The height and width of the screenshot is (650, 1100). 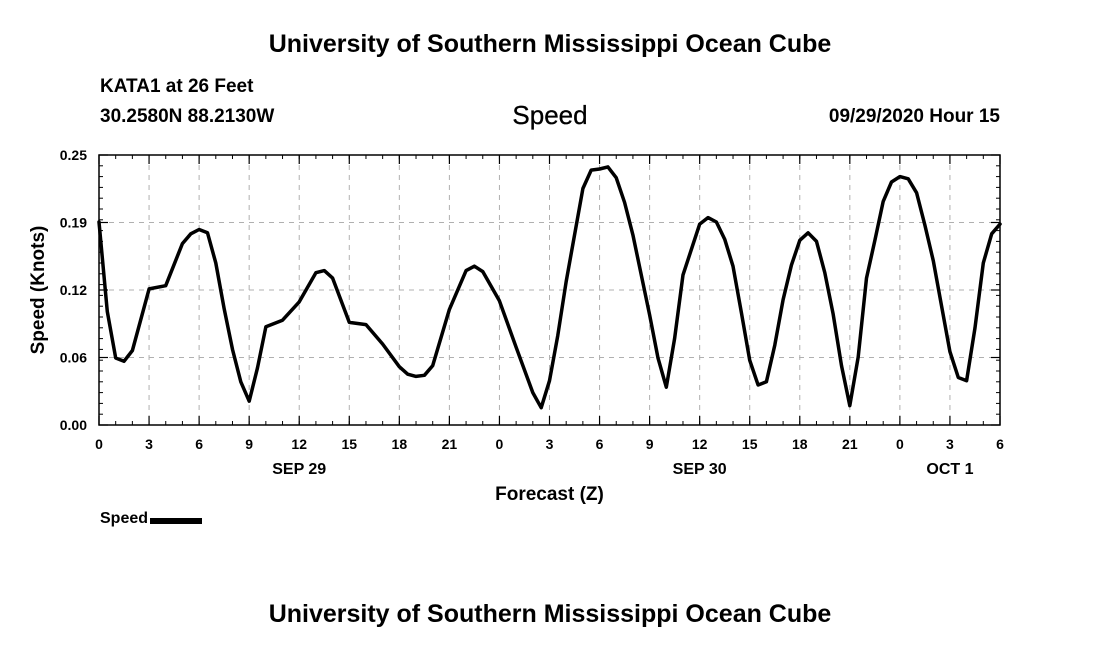 I want to click on legend-label: Speed, so click(x=124, y=518).